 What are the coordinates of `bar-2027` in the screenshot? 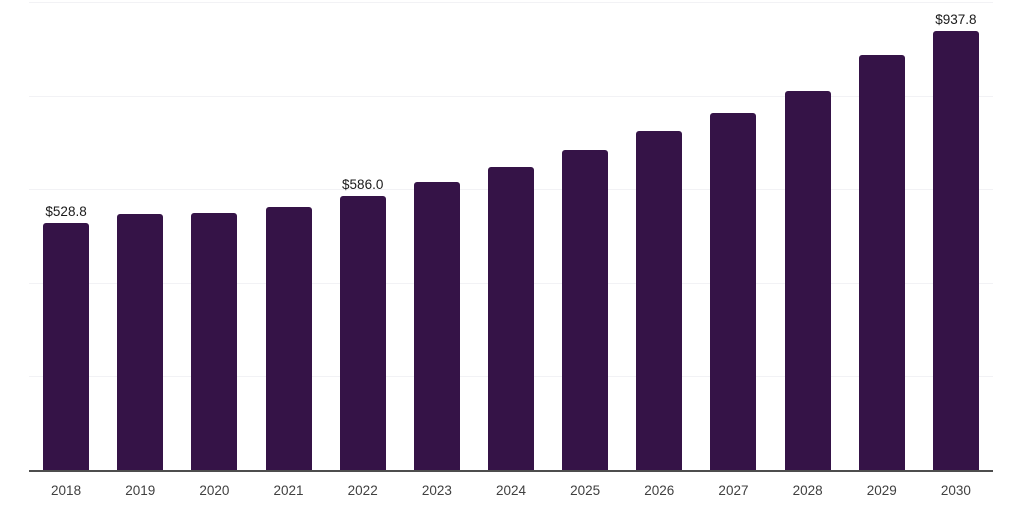 It's located at (733, 291).